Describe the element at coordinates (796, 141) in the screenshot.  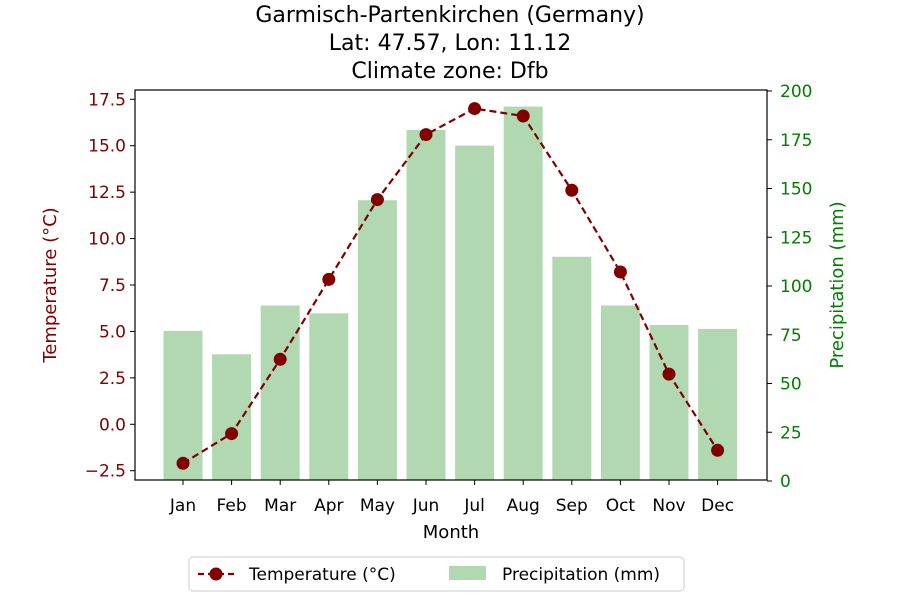
I see `right-tick-label: 175` at that location.